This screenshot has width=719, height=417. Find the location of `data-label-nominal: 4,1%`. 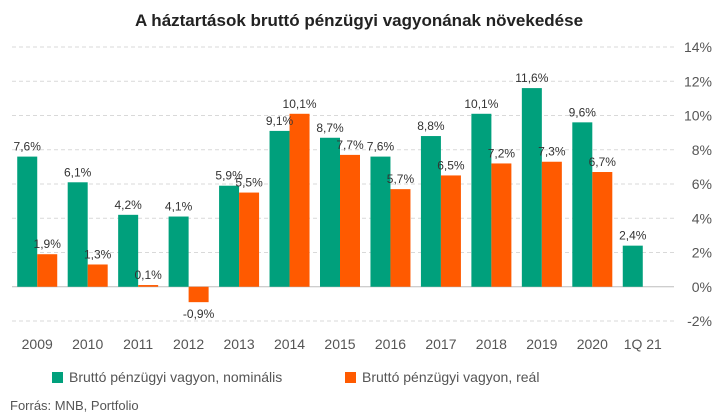

data-label-nominal: 4,1% is located at coordinates (179, 207).